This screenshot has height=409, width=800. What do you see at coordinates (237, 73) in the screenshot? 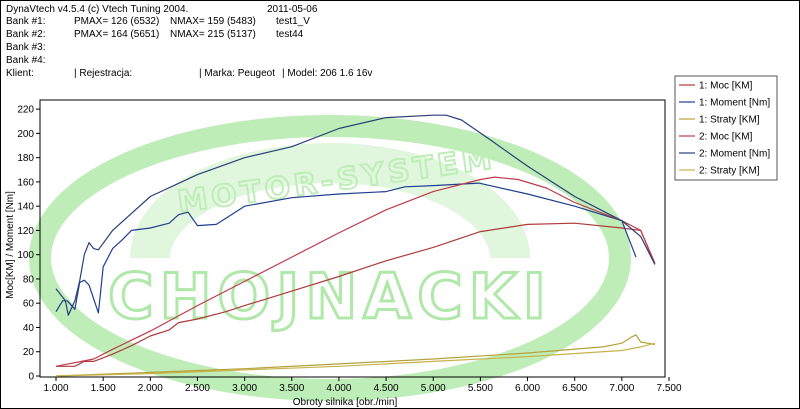
I see `make-label: | Marka: Peugeot` at bounding box center [237, 73].